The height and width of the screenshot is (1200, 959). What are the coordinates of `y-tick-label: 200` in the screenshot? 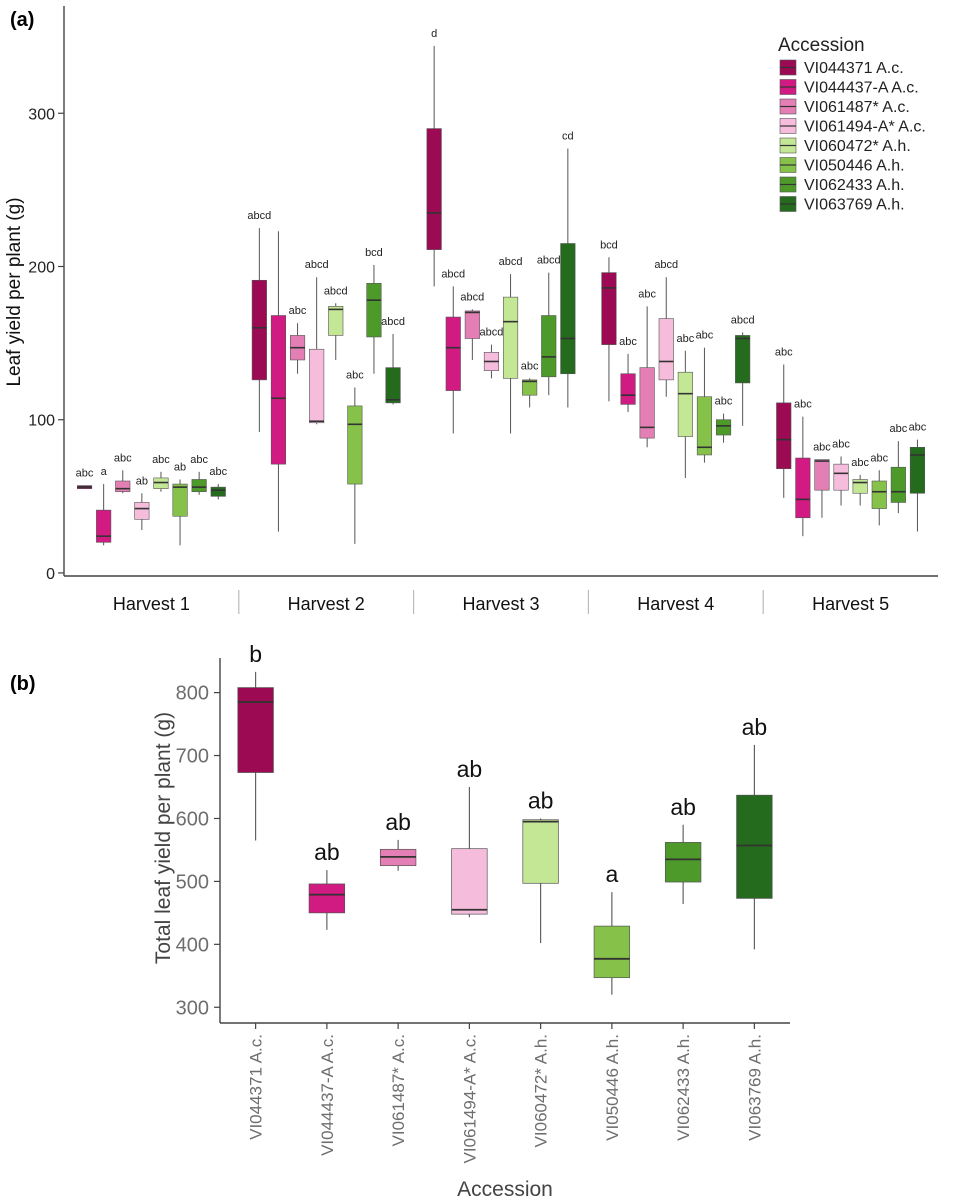 It's located at (41, 267).